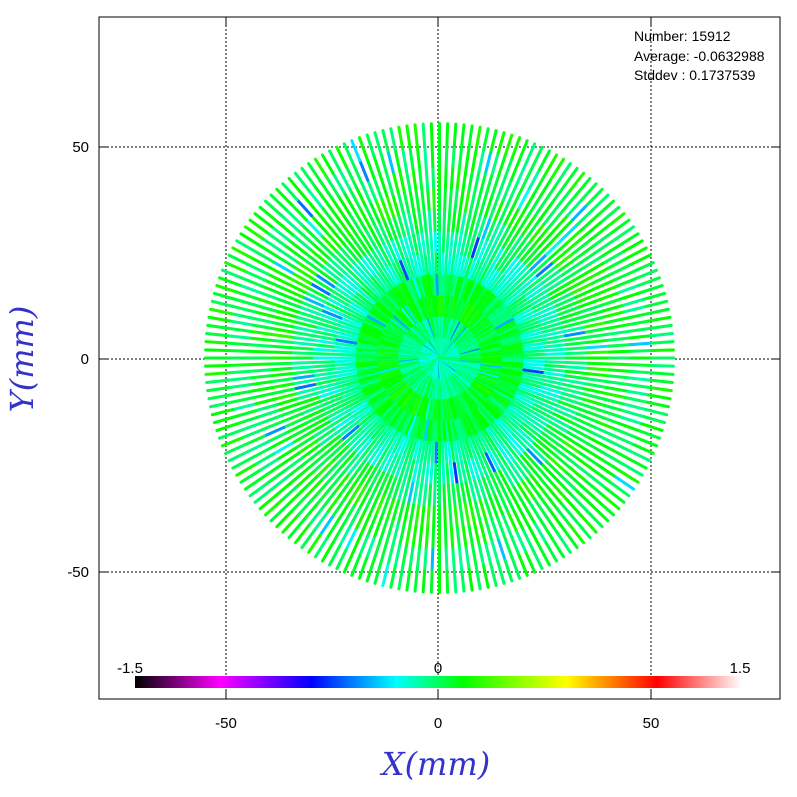  Describe the element at coordinates (682, 36) in the screenshot. I see `stat-number: Number: 15912` at that location.